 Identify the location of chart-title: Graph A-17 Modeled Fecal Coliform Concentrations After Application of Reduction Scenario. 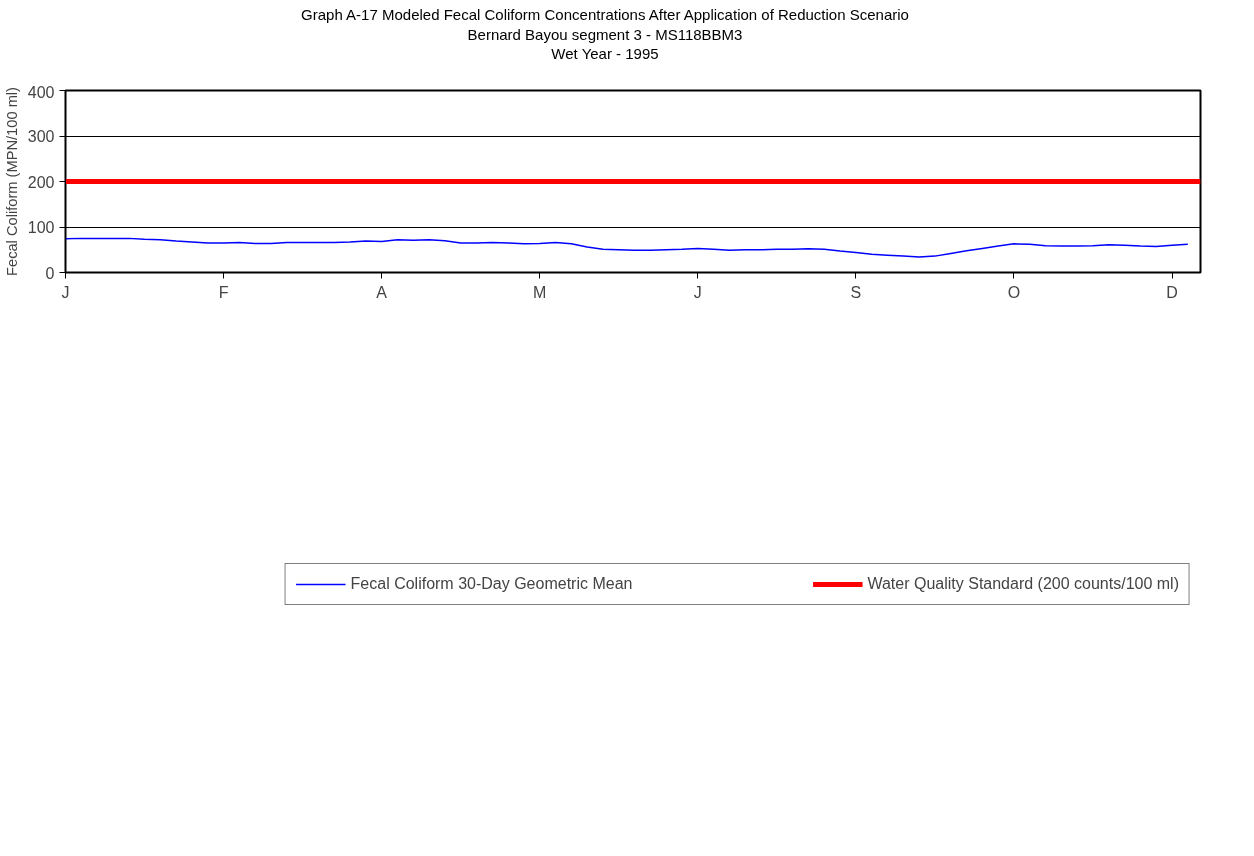
(605, 14).